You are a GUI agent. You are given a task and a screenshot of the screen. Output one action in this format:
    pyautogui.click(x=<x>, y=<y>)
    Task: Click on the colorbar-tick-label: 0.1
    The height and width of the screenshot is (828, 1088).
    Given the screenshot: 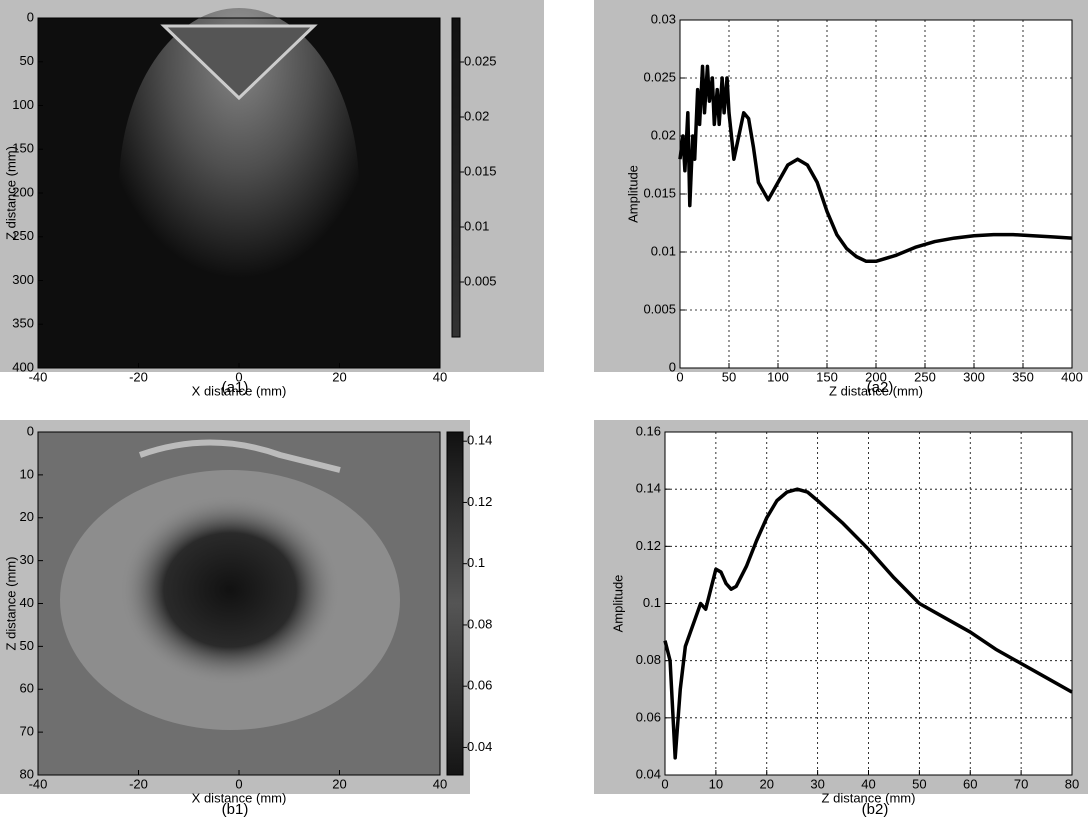 What is the action you would take?
    pyautogui.click(x=476, y=562)
    